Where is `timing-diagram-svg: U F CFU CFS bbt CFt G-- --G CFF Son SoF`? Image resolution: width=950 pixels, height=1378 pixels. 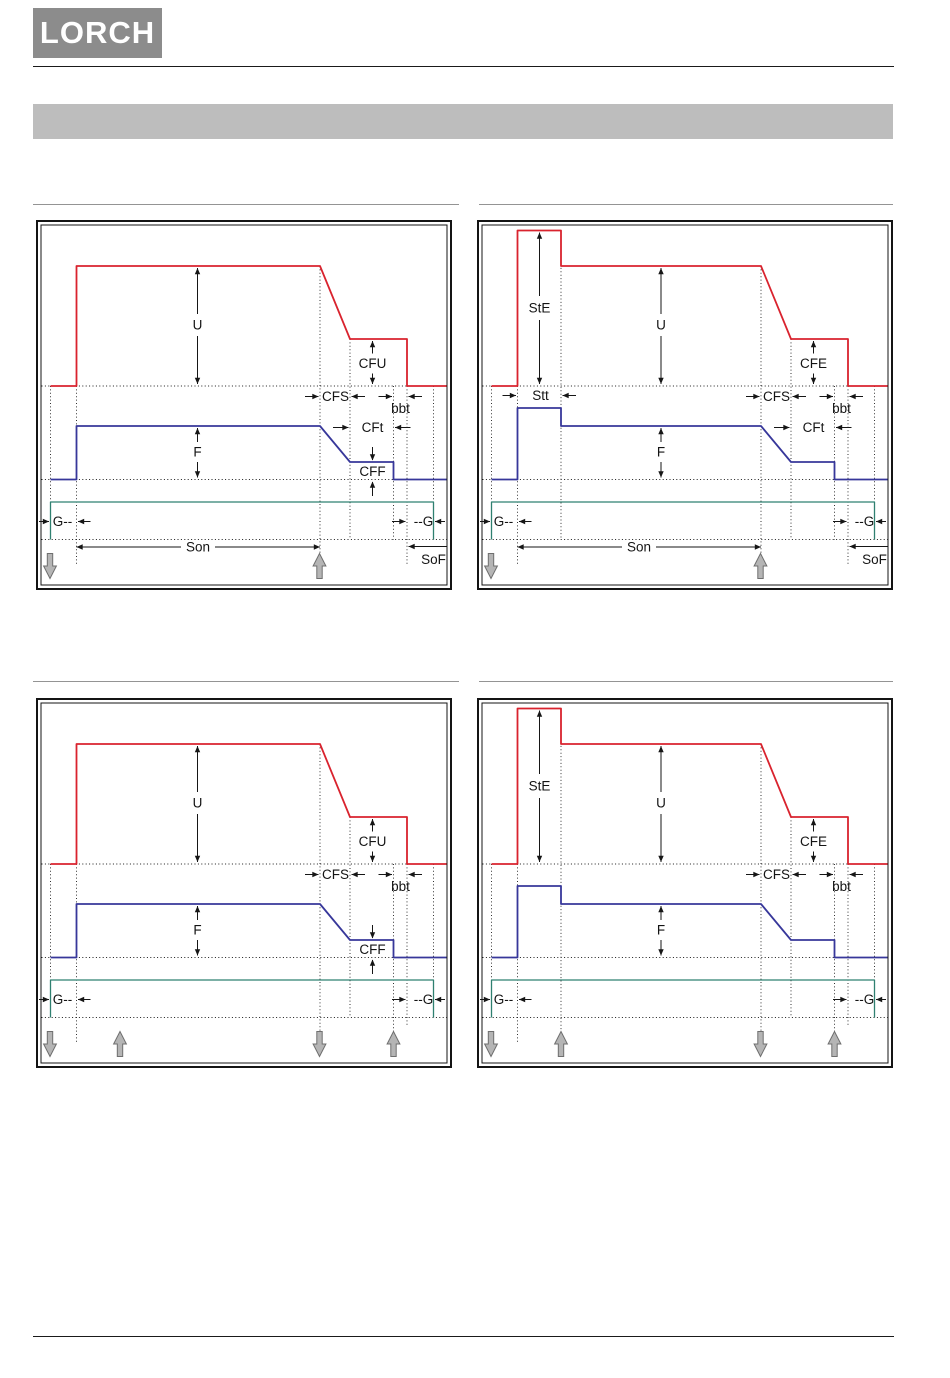
timing-diagram-svg: U F CFU CFS bbt CFt G-- --G CFF Son SoF is located at coordinates (244, 405).